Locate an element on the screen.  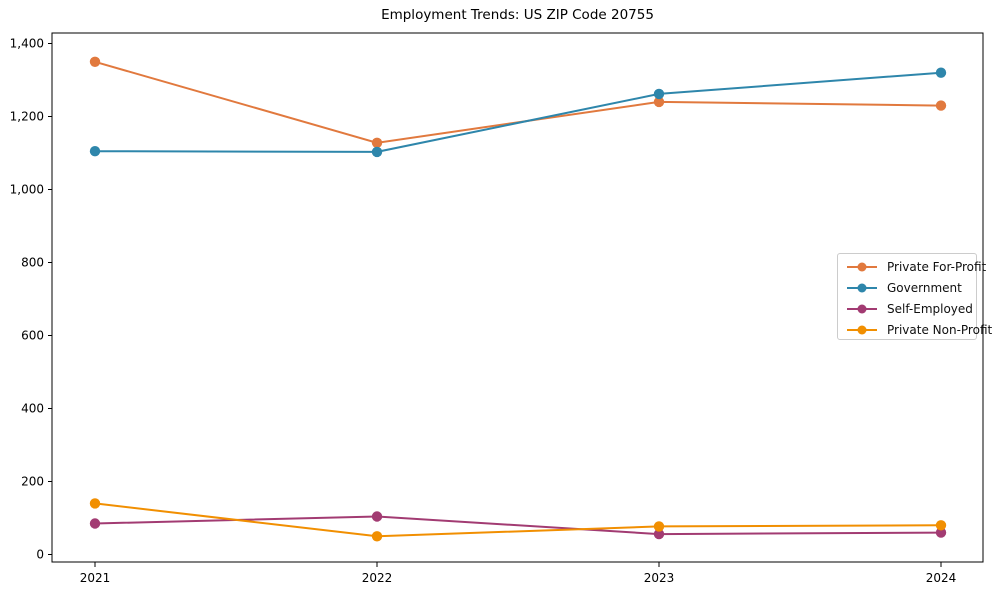
x-tick-label: 2023 is located at coordinates (659, 578).